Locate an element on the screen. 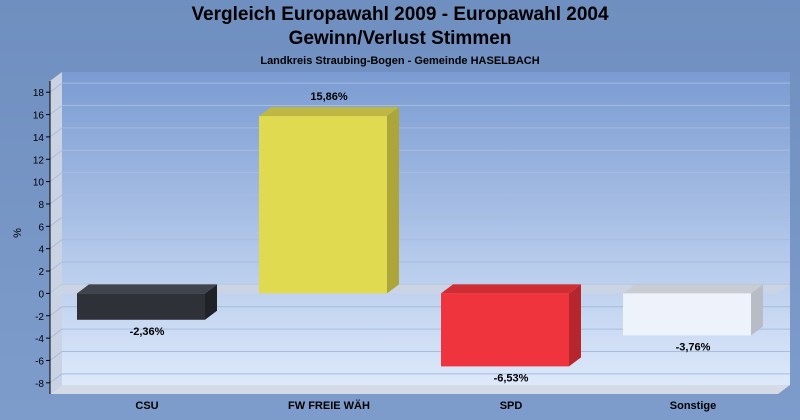 The height and width of the screenshot is (420, 800). y-tick-label: 4 is located at coordinates (41, 250).